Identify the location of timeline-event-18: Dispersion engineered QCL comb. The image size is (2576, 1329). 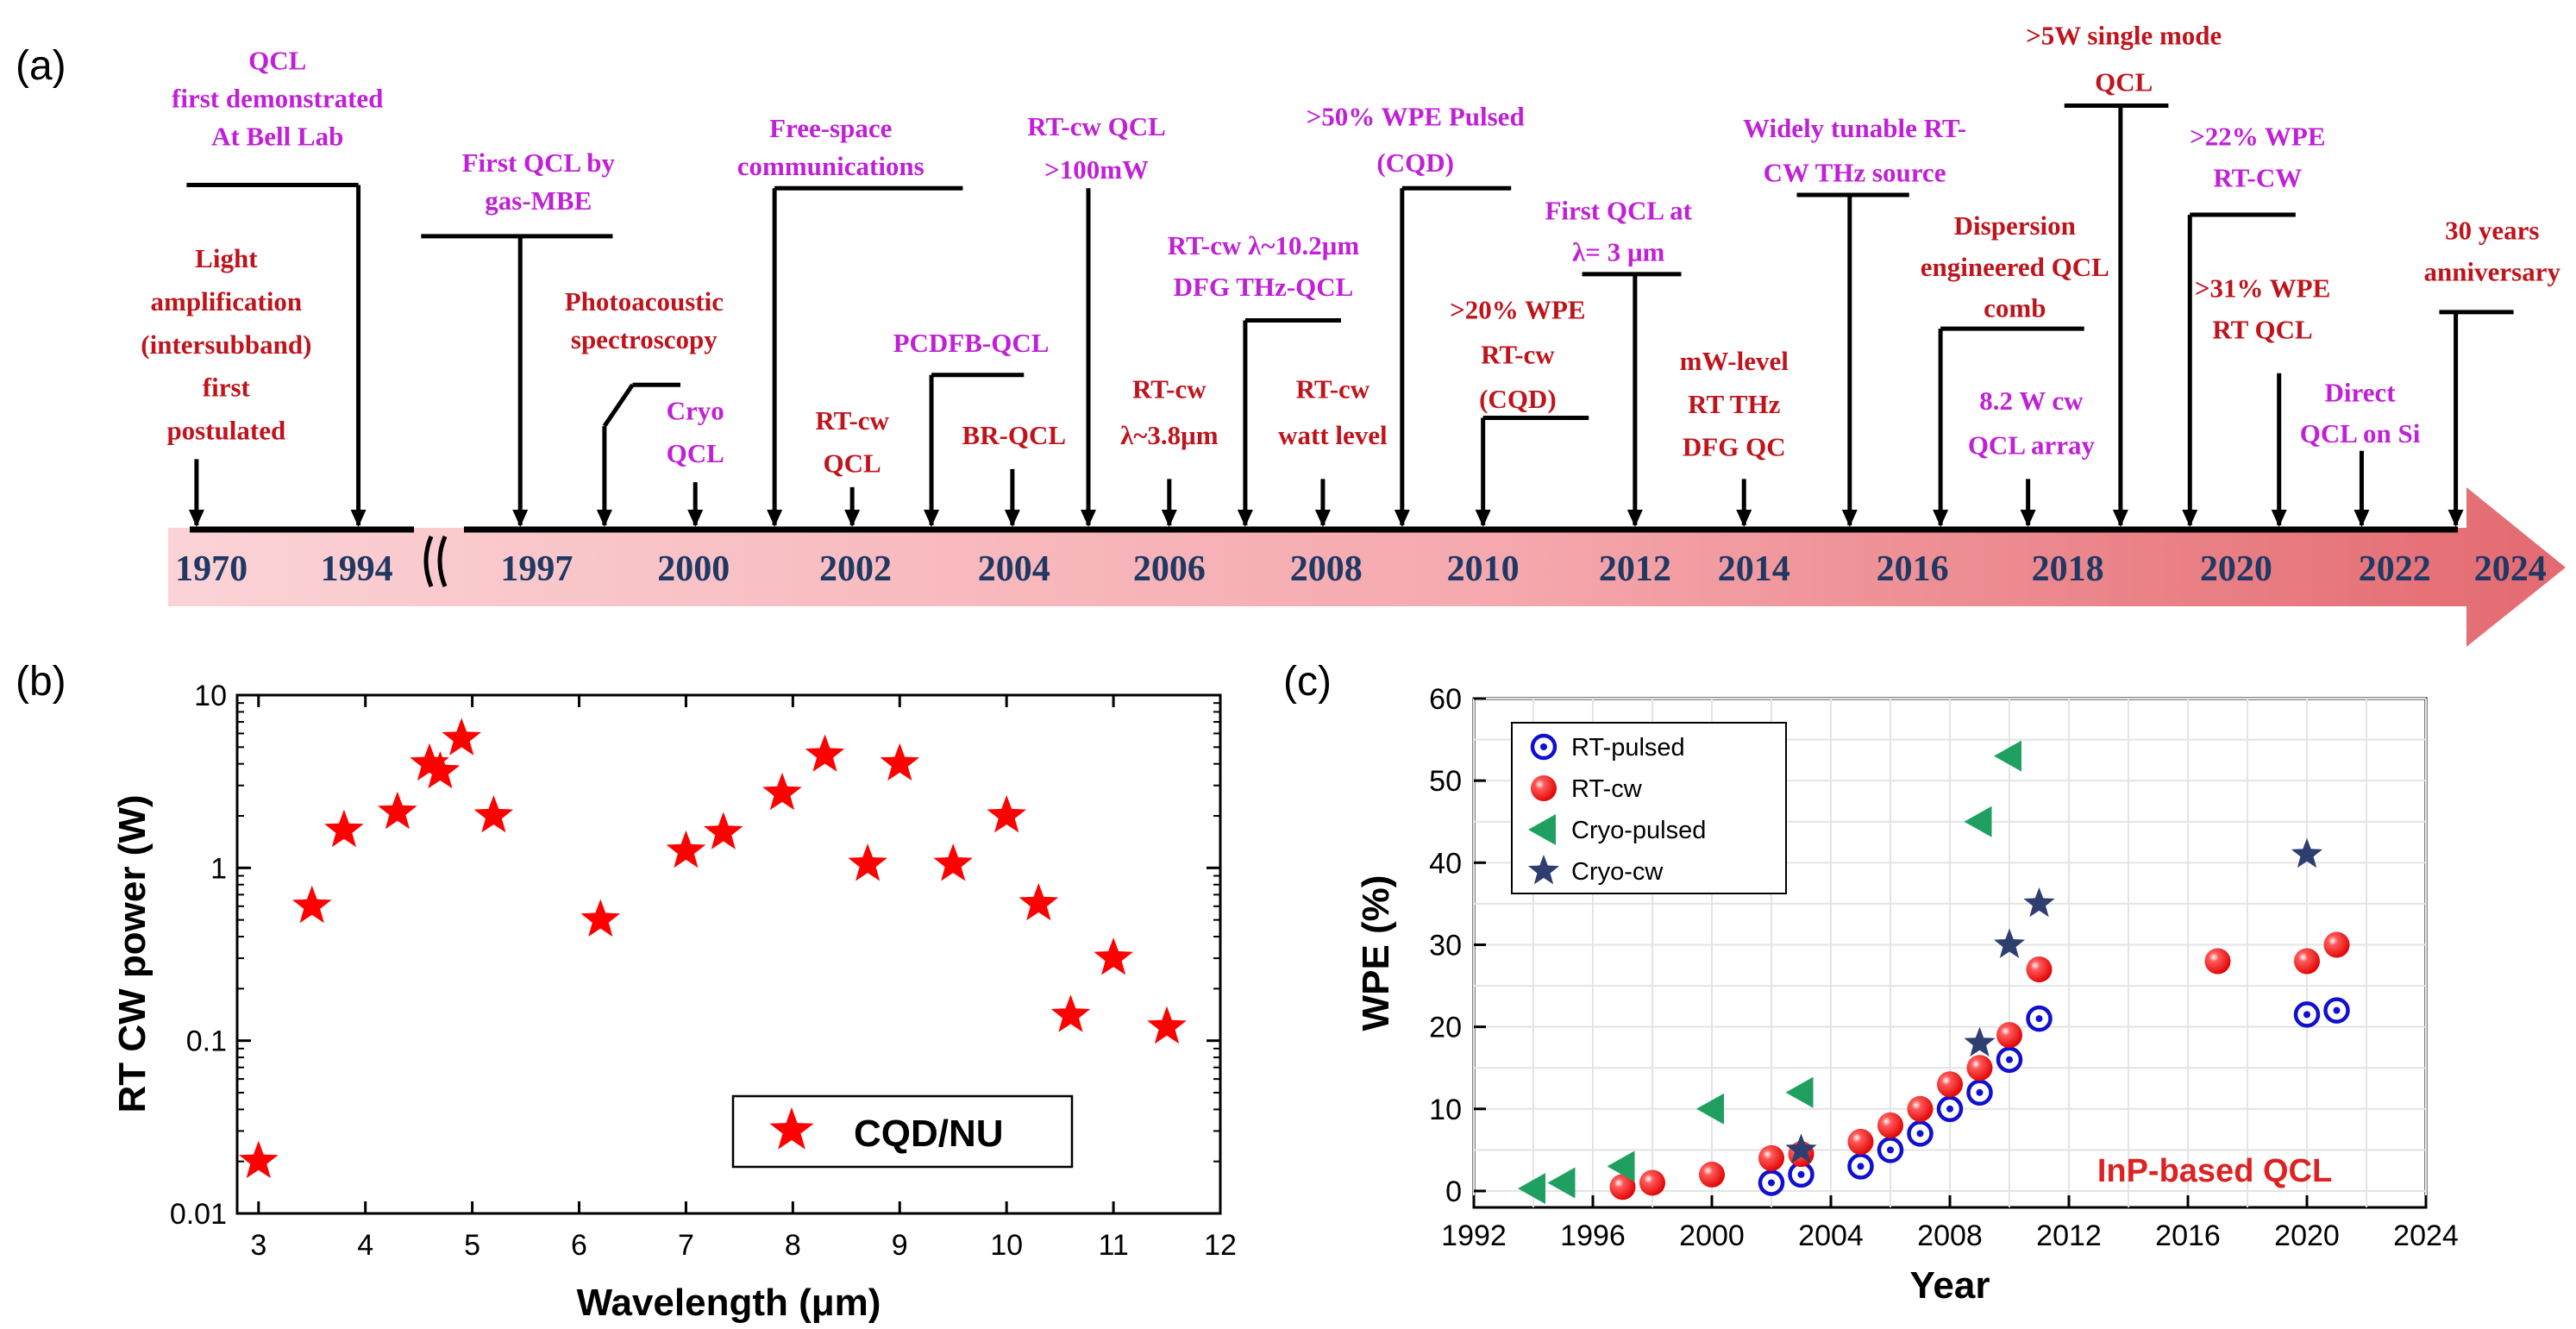
(2015, 368).